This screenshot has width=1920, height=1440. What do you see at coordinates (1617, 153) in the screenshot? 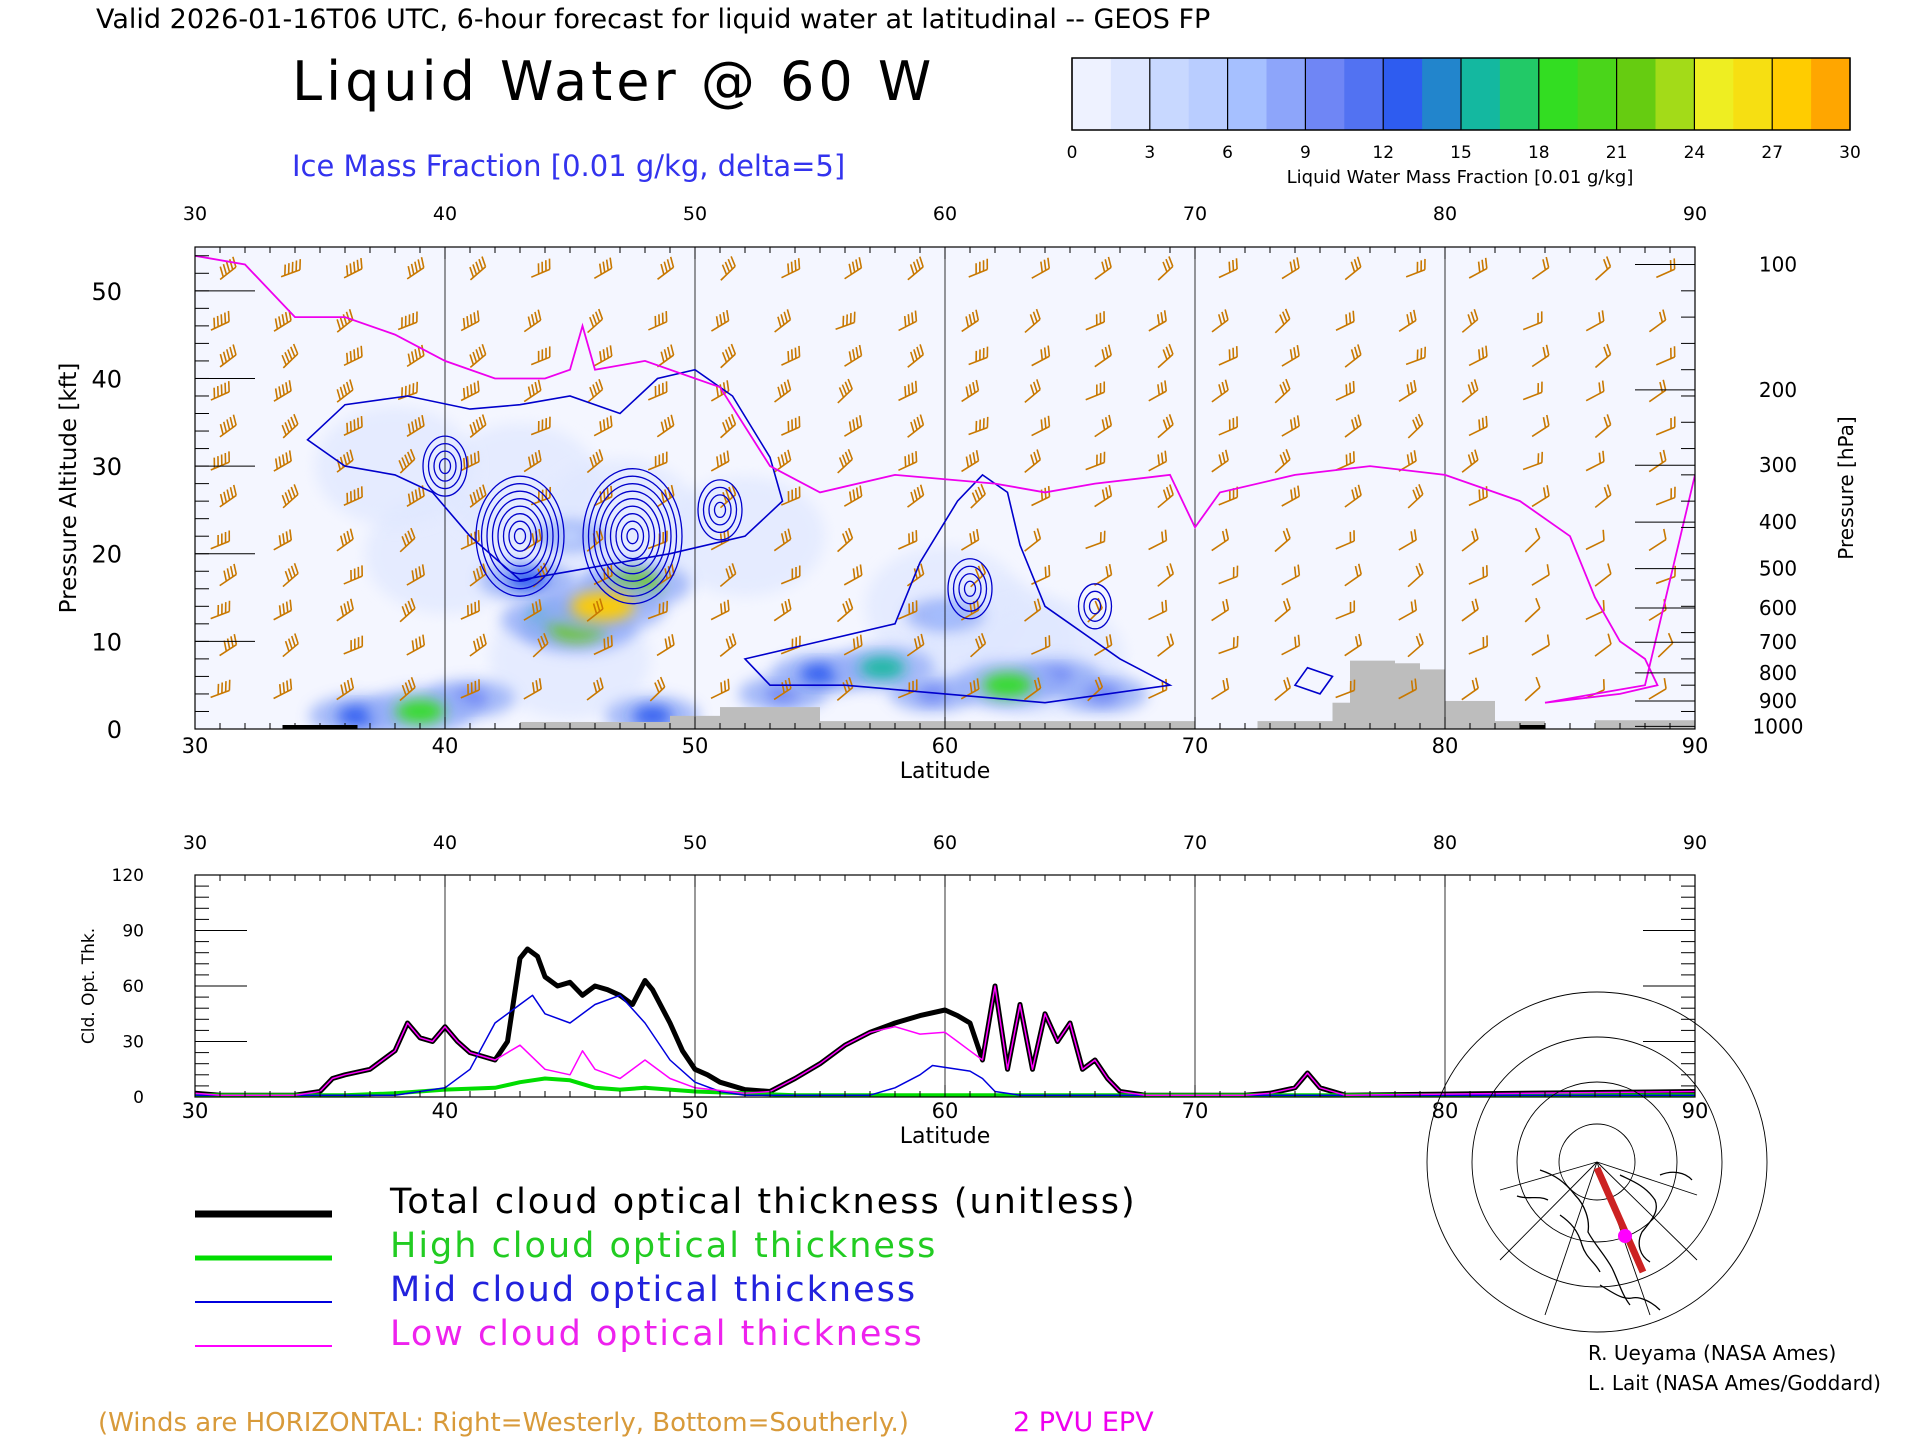
I see `colorbar-tick-label: 21` at bounding box center [1617, 153].